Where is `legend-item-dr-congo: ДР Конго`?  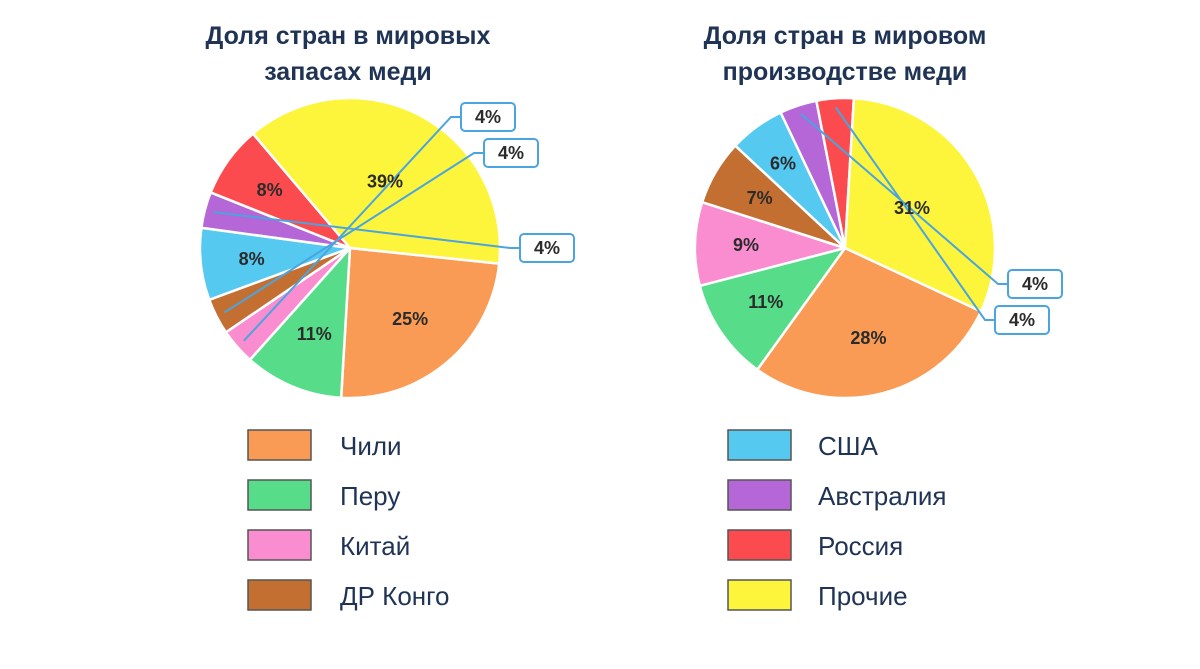
legend-item-dr-congo: ДР Конго is located at coordinates (348, 595).